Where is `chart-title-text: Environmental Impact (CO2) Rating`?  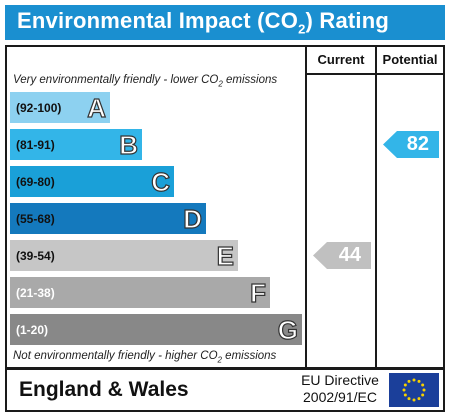 chart-title-text: Environmental Impact (CO2) Rating is located at coordinates (203, 22).